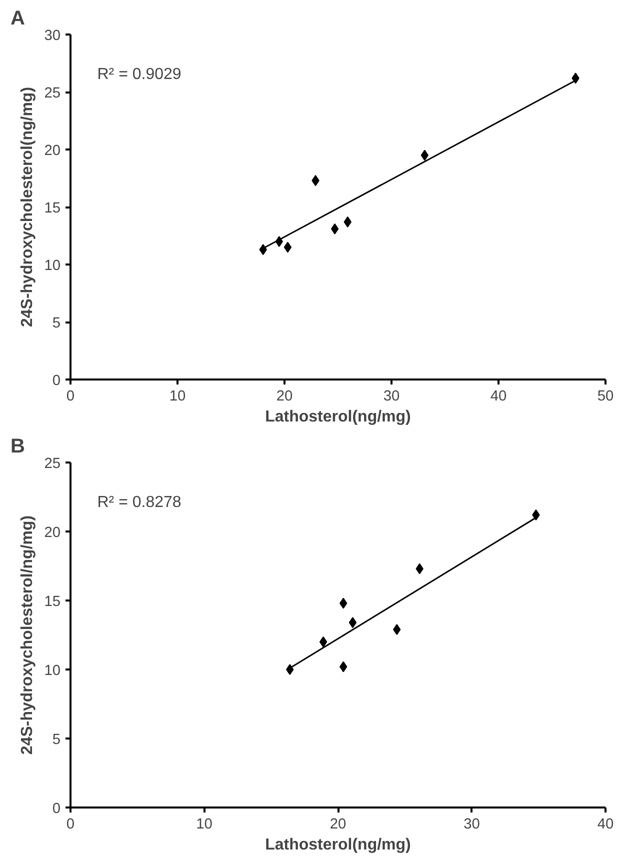  Describe the element at coordinates (17, 447) in the screenshot. I see `chart-title: B` at that location.